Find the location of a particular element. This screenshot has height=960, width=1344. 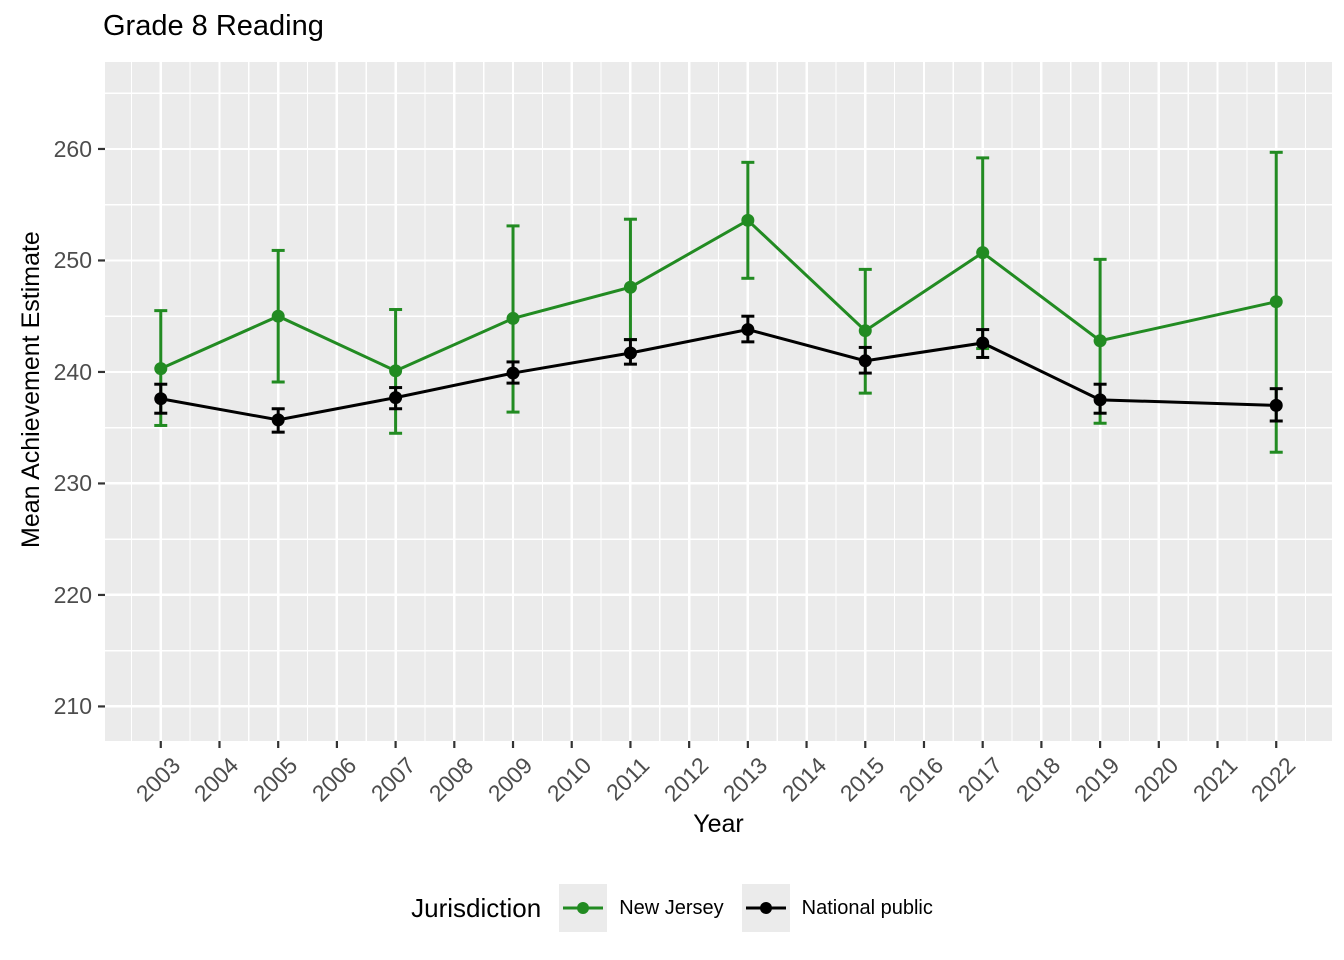

y-tick-label: 240 is located at coordinates (72, 371).